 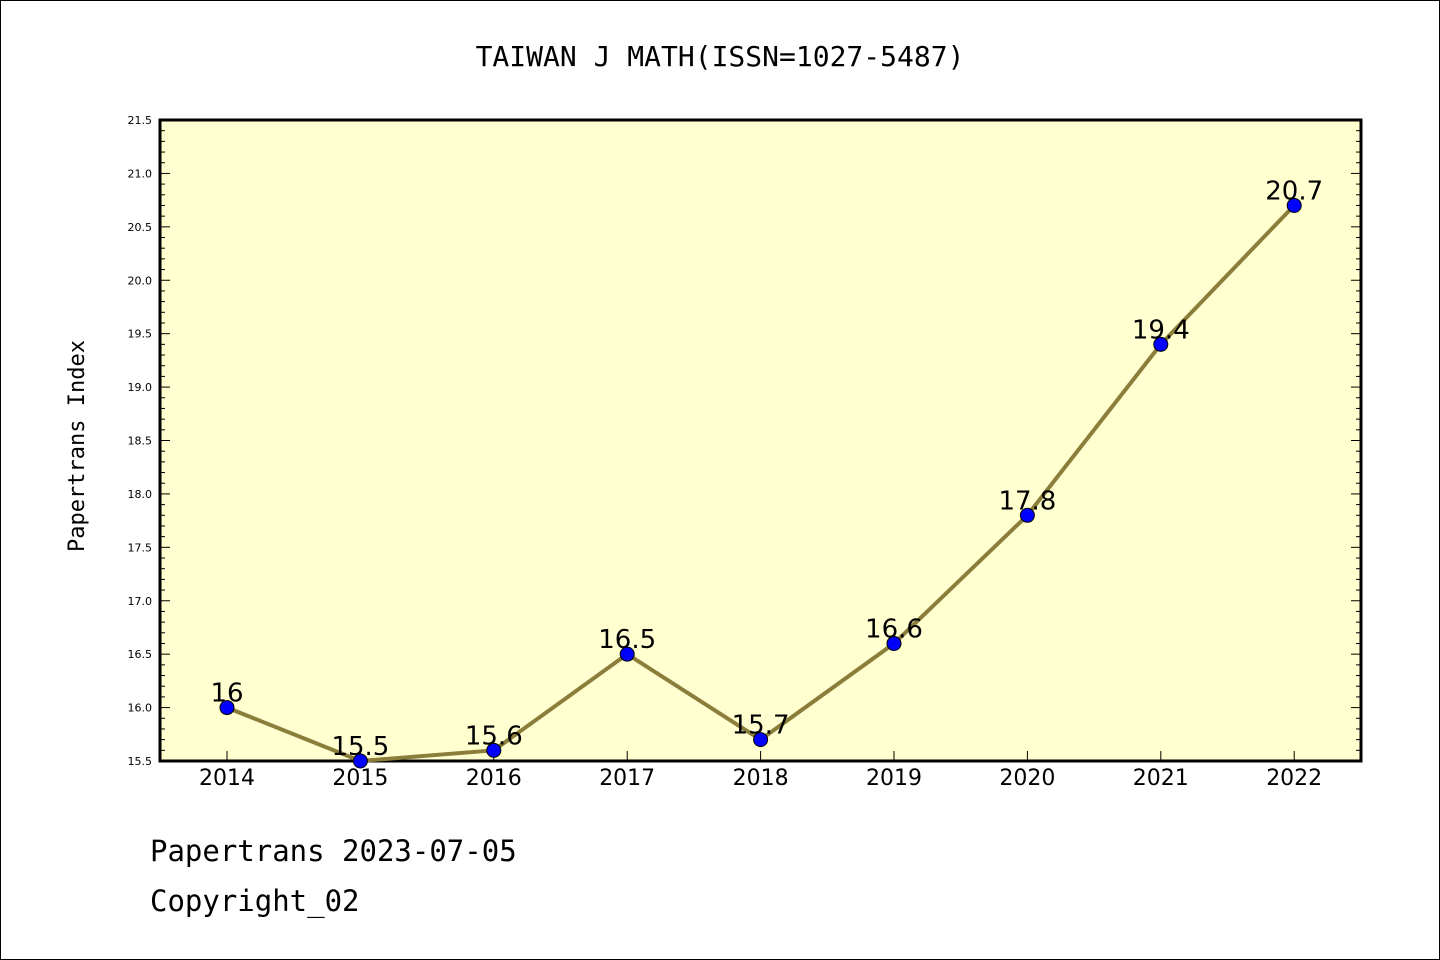 I want to click on data-label: 15.7, so click(x=761, y=726).